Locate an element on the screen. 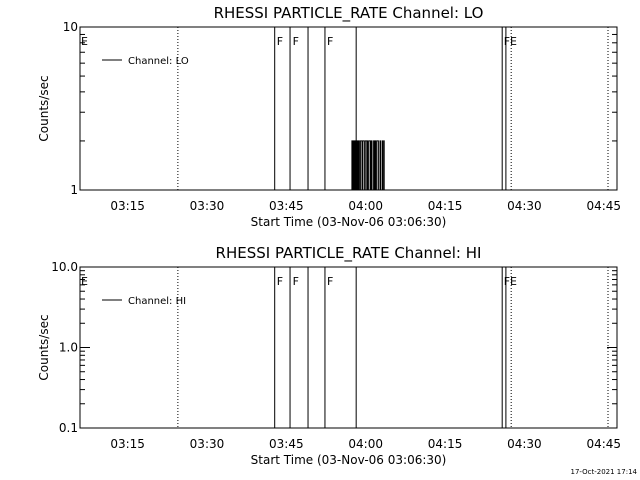  legend-label: Channel: LO is located at coordinates (158, 61).